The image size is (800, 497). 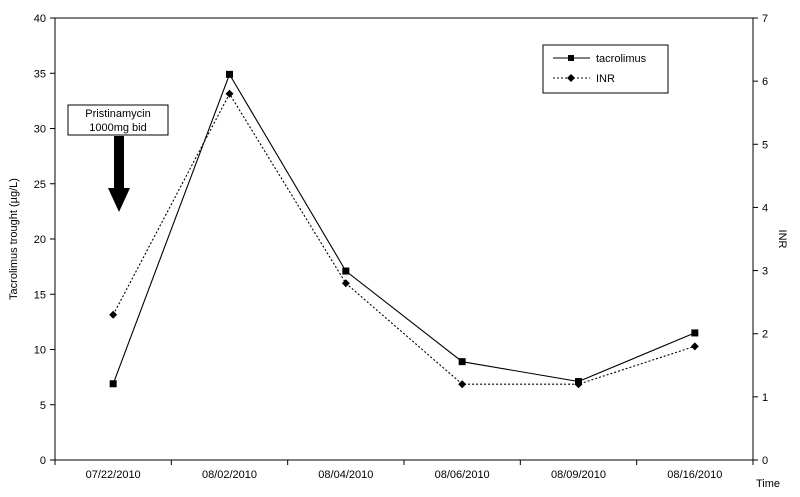 What do you see at coordinates (765, 19) in the screenshot?
I see `y2-tick-label: 7` at bounding box center [765, 19].